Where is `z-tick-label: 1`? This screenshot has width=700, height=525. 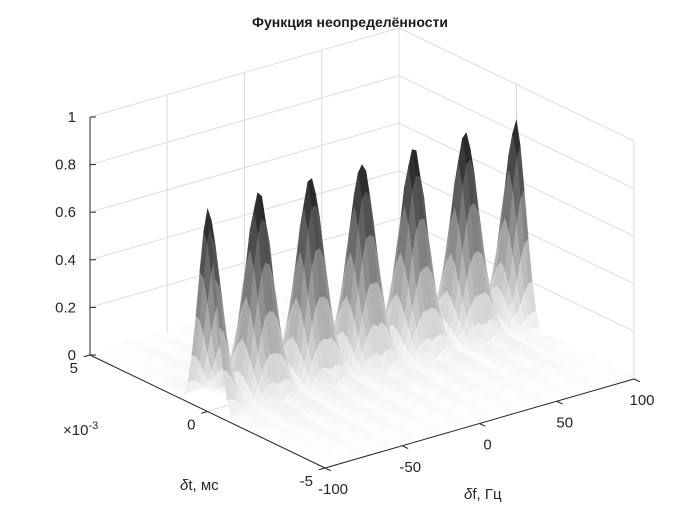
z-tick-label: 1 is located at coordinates (72, 117).